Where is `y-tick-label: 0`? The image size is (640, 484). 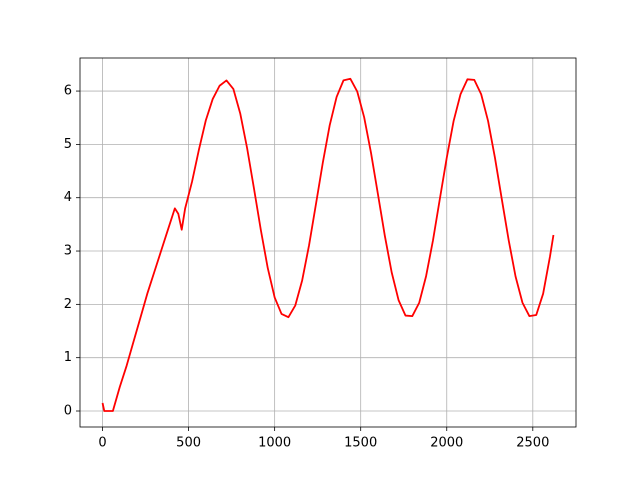
y-tick-label: 0 is located at coordinates (68, 411).